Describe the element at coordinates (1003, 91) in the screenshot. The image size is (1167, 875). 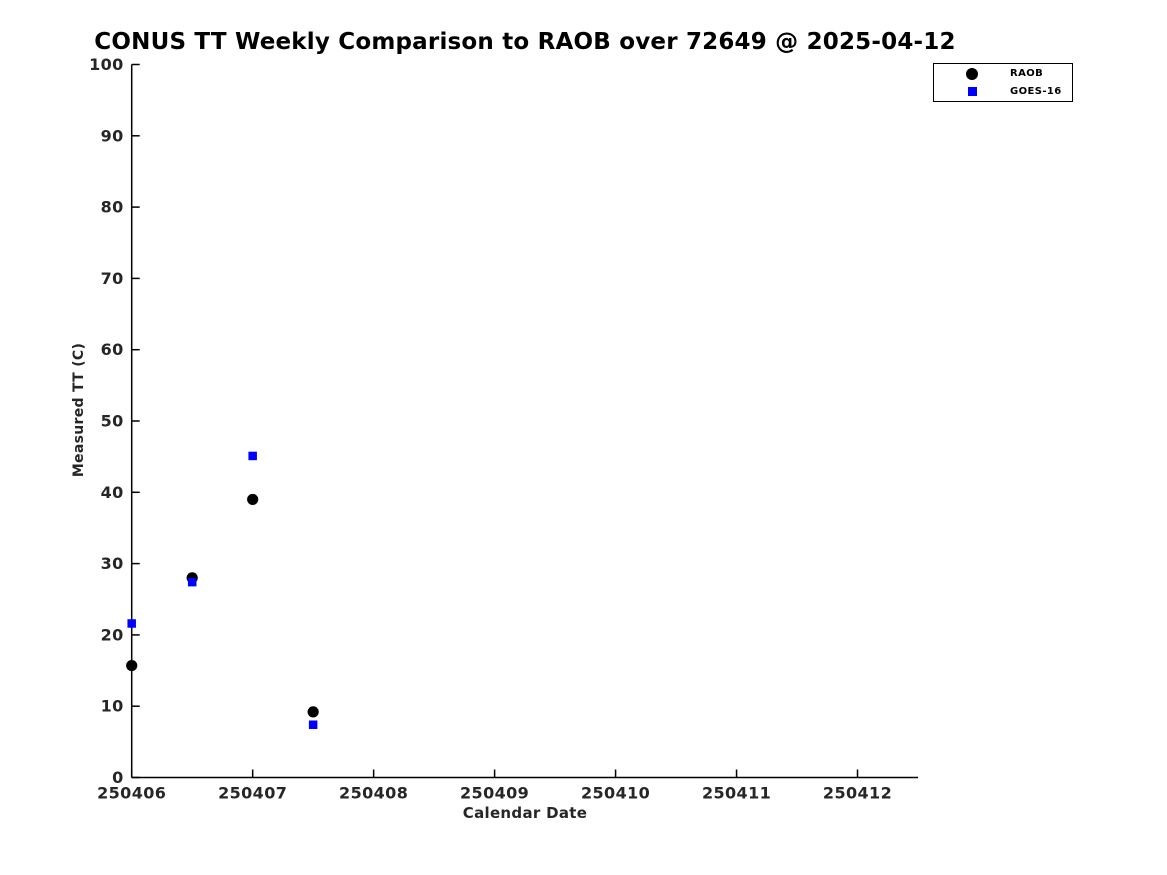
I see `legend-item-goes-16: GOES-16` at that location.